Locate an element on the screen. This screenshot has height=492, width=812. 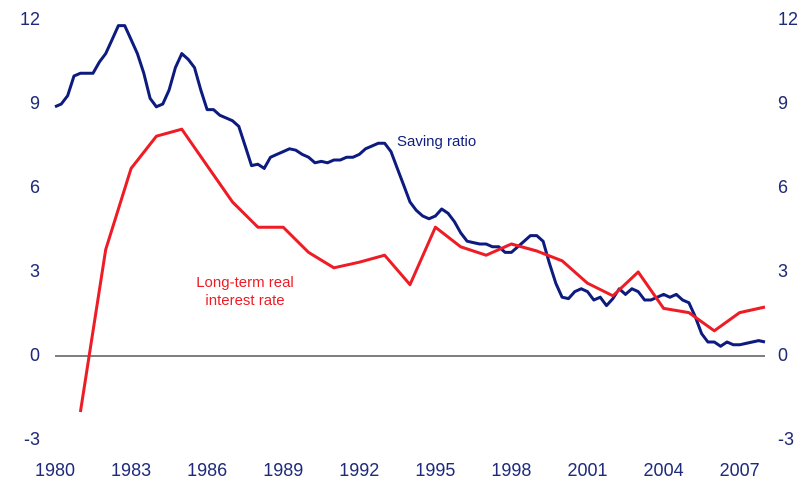
x-tick-label: 2007 is located at coordinates (740, 470).